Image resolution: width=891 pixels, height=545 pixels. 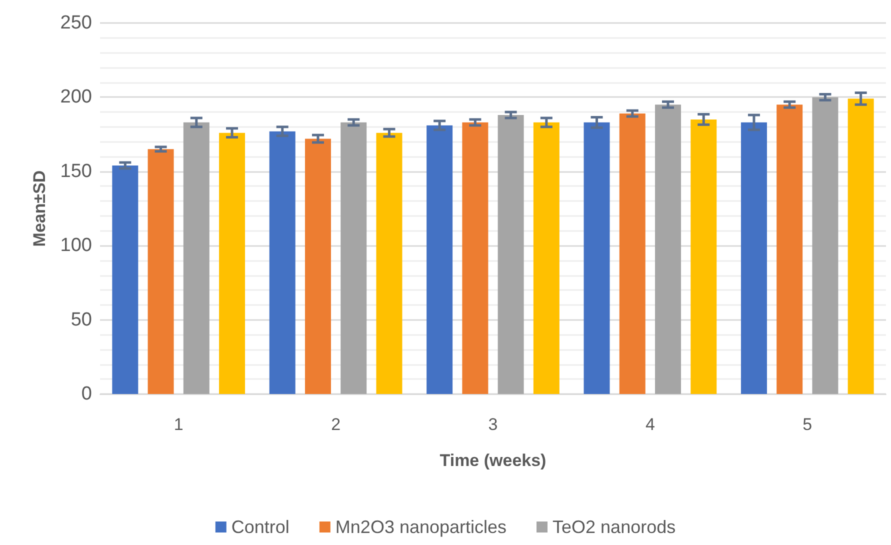 I want to click on y-tick-label: 100, so click(x=76, y=245).